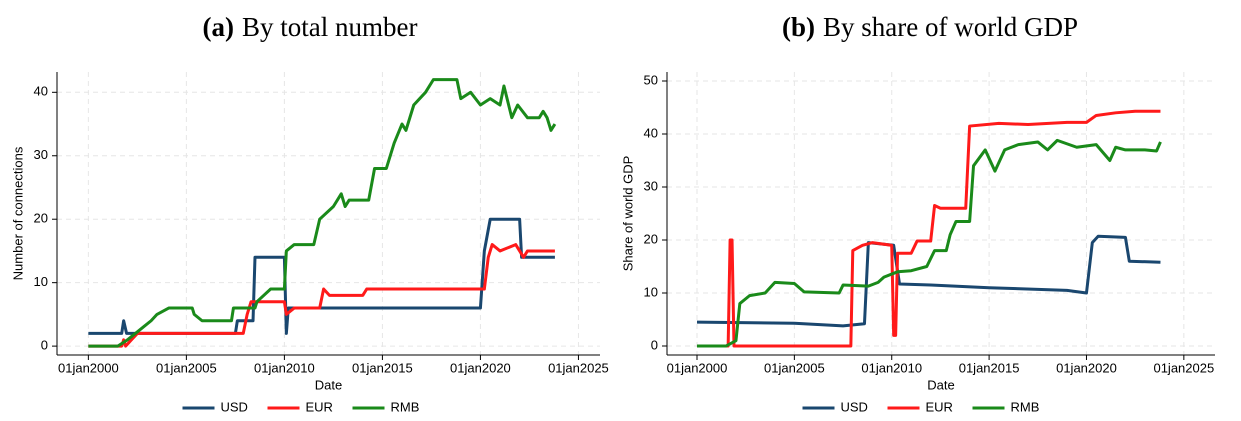 The height and width of the screenshot is (421, 1241). I want to click on y-axis-title: Share of world GDP, so click(627, 214).